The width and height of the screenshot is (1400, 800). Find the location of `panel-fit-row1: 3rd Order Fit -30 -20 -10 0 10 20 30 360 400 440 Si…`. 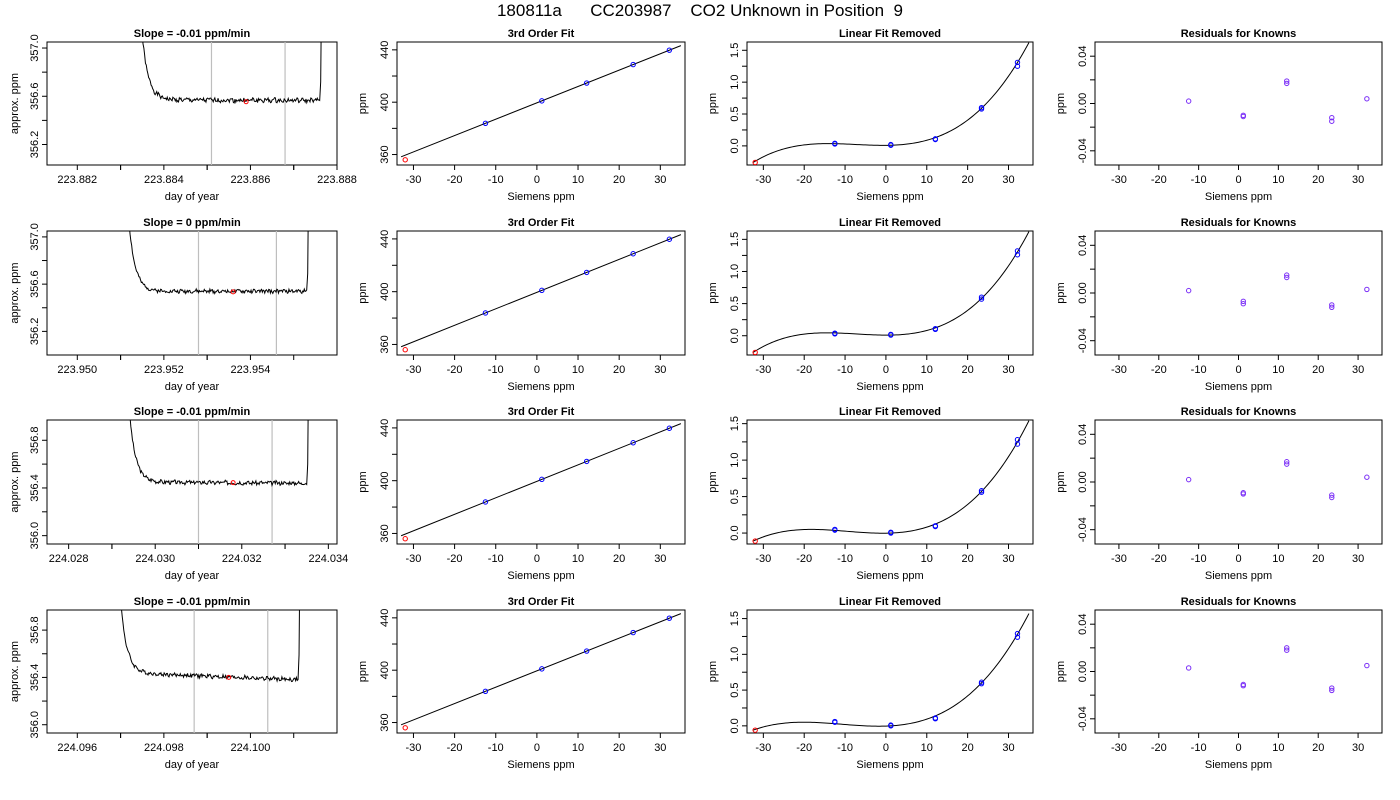

panel-fit-row1: 3rd Order Fit -30 -20 -10 0 10 20 30 360 400 440 Si… is located at coordinates (521, 115).